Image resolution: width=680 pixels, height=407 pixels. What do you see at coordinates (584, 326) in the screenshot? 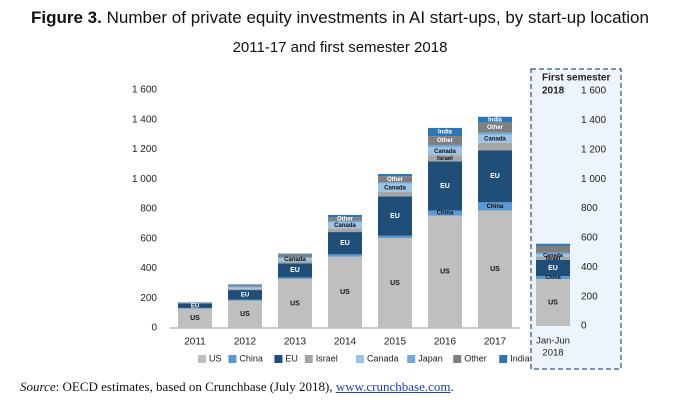
I see `inset-y-tick-label: 0` at bounding box center [584, 326].